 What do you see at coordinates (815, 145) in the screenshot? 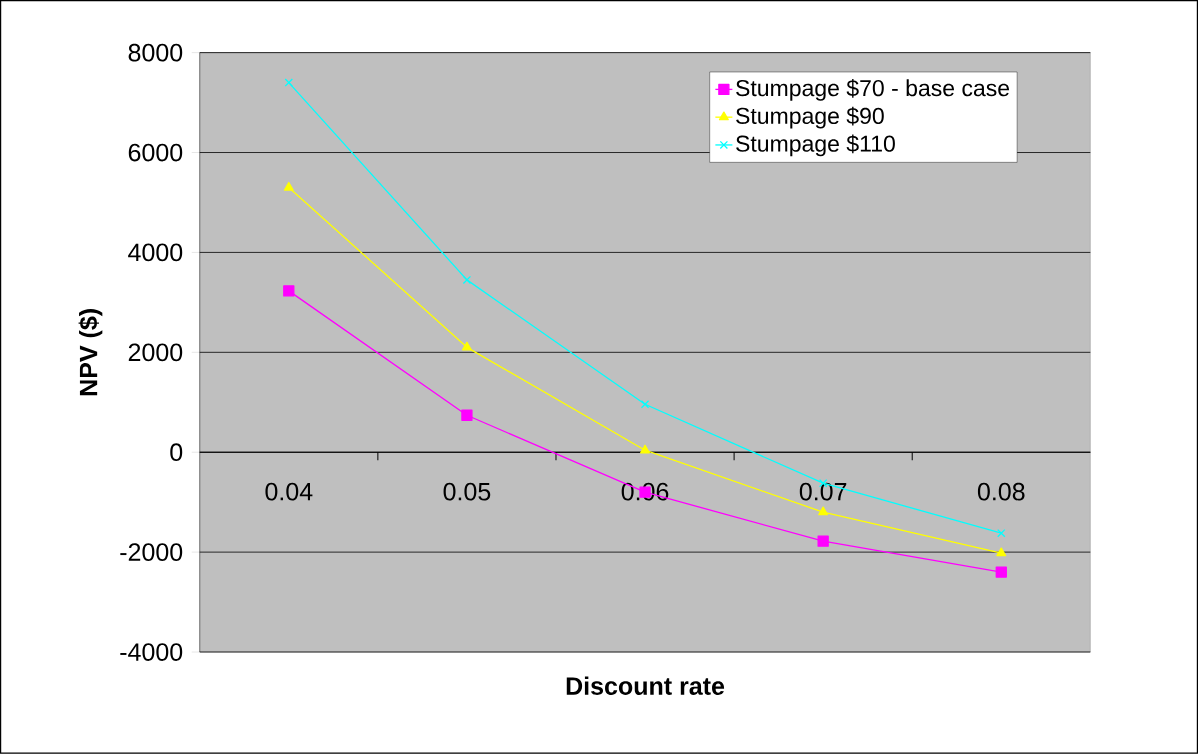
I see `legend-label: Stumpage $110` at bounding box center [815, 145].